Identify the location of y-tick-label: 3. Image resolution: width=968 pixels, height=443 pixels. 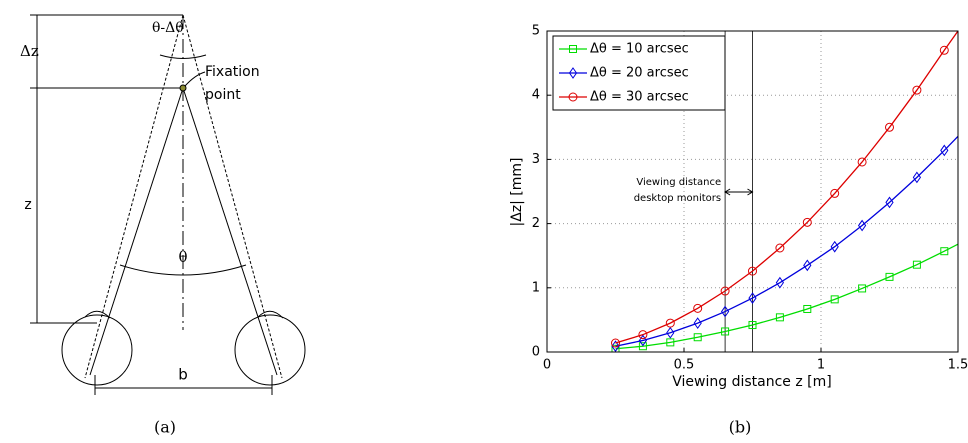
(536, 159).